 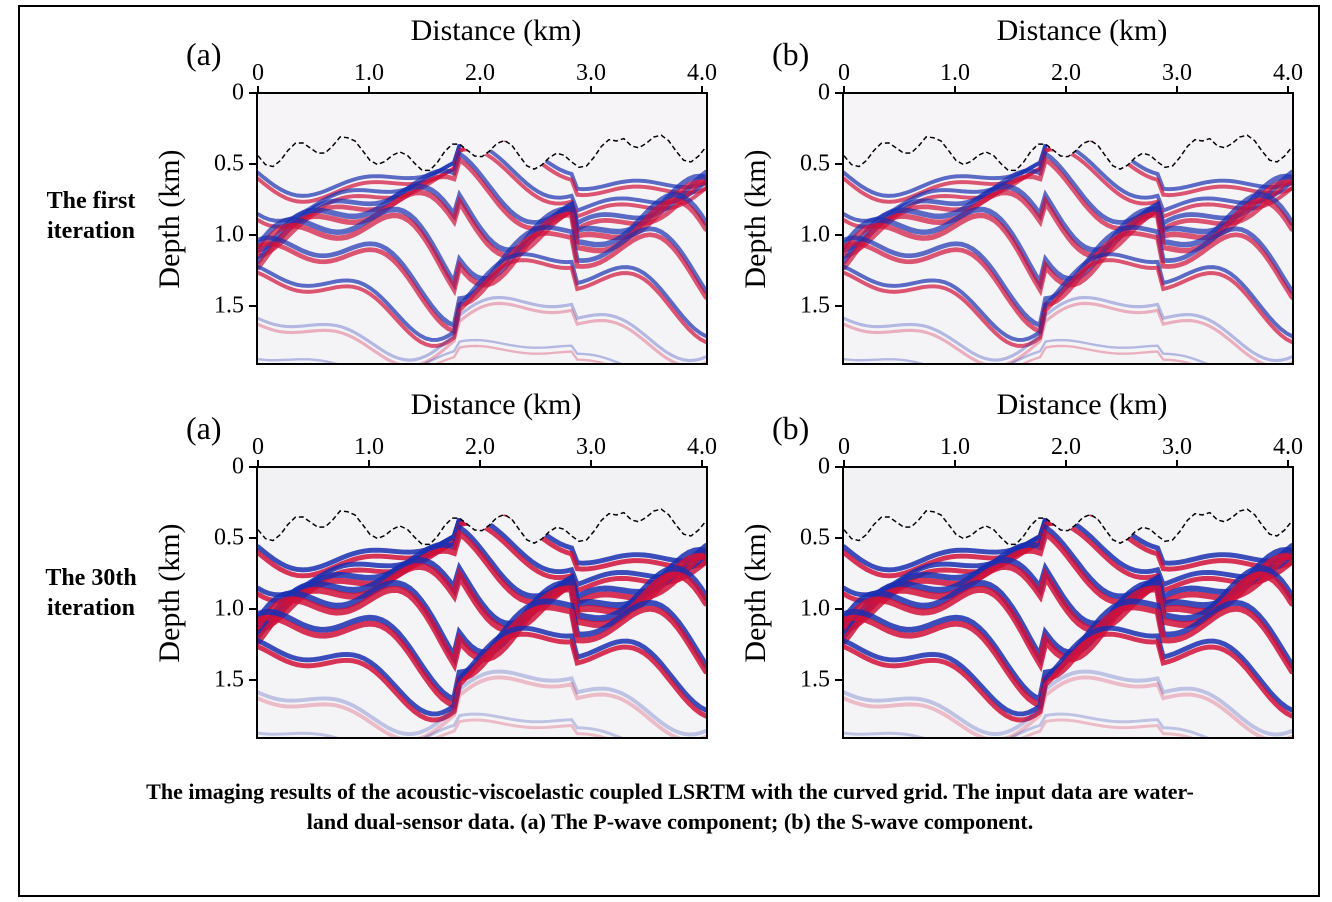 What do you see at coordinates (91, 578) in the screenshot?
I see `row-label-line: The 30th` at bounding box center [91, 578].